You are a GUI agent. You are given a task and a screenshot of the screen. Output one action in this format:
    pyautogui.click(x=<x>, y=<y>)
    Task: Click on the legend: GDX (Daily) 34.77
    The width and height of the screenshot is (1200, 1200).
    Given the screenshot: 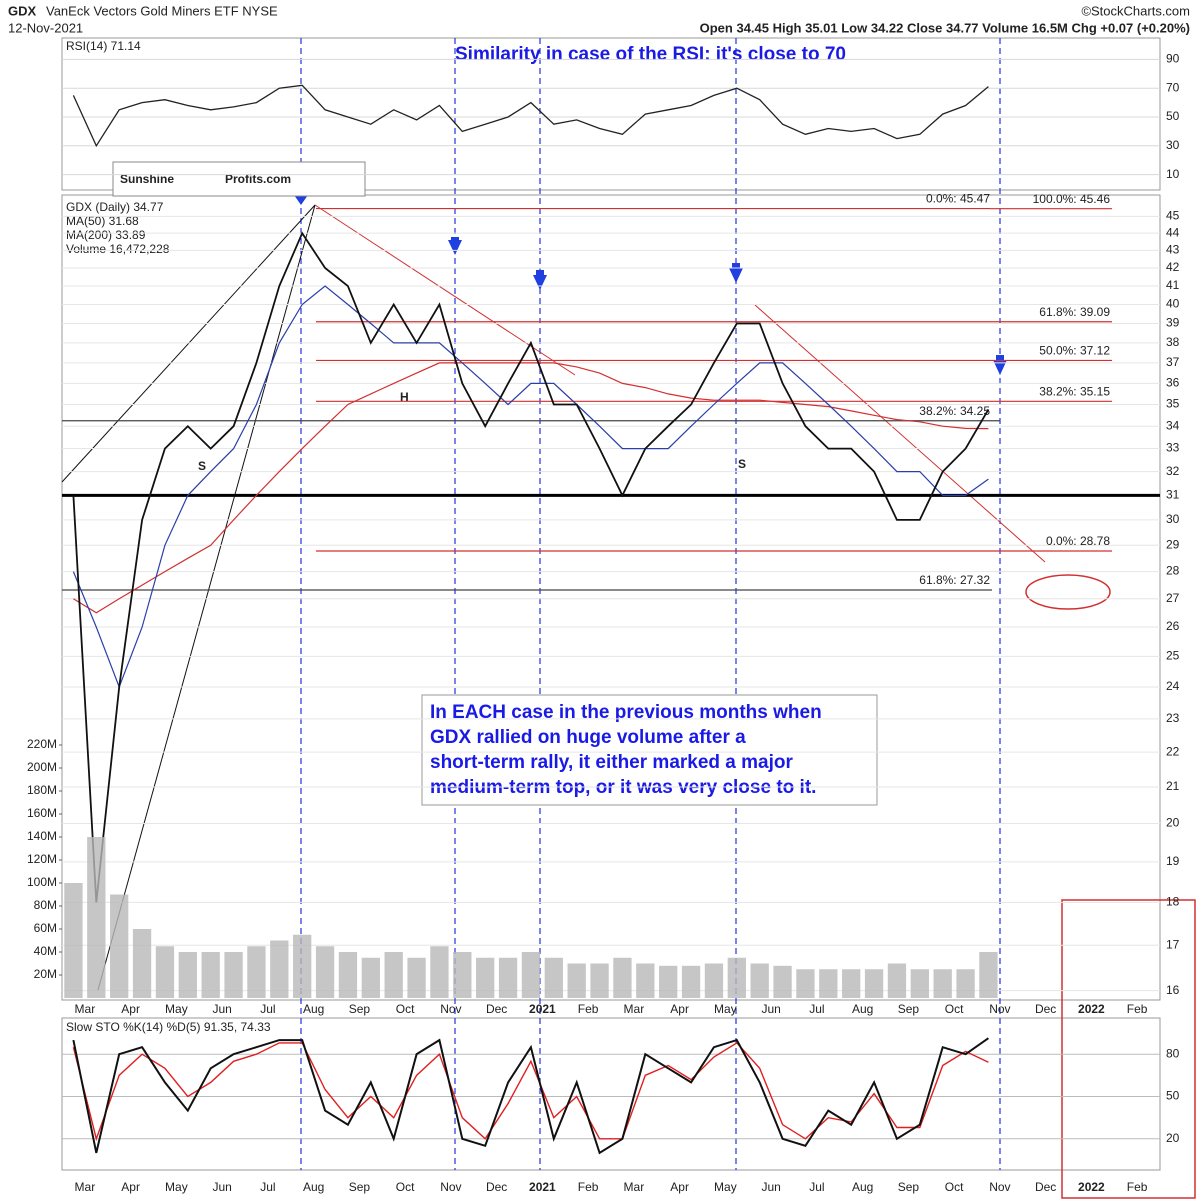 What is the action you would take?
    pyautogui.click(x=115, y=207)
    